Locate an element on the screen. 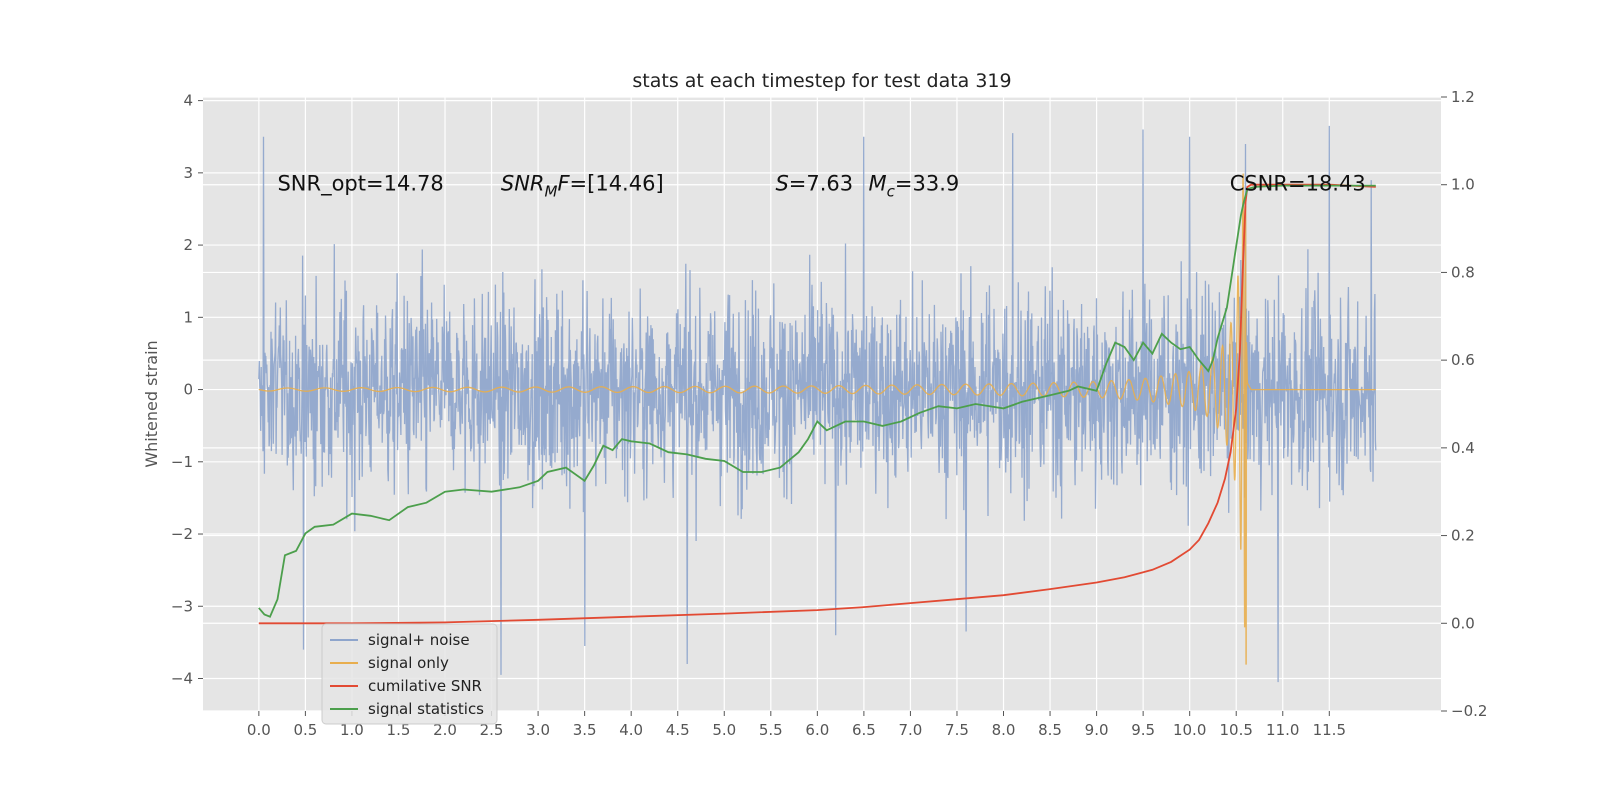  annotation-snr_mf: SNRMF=[14.46] is located at coordinates (582, 186).